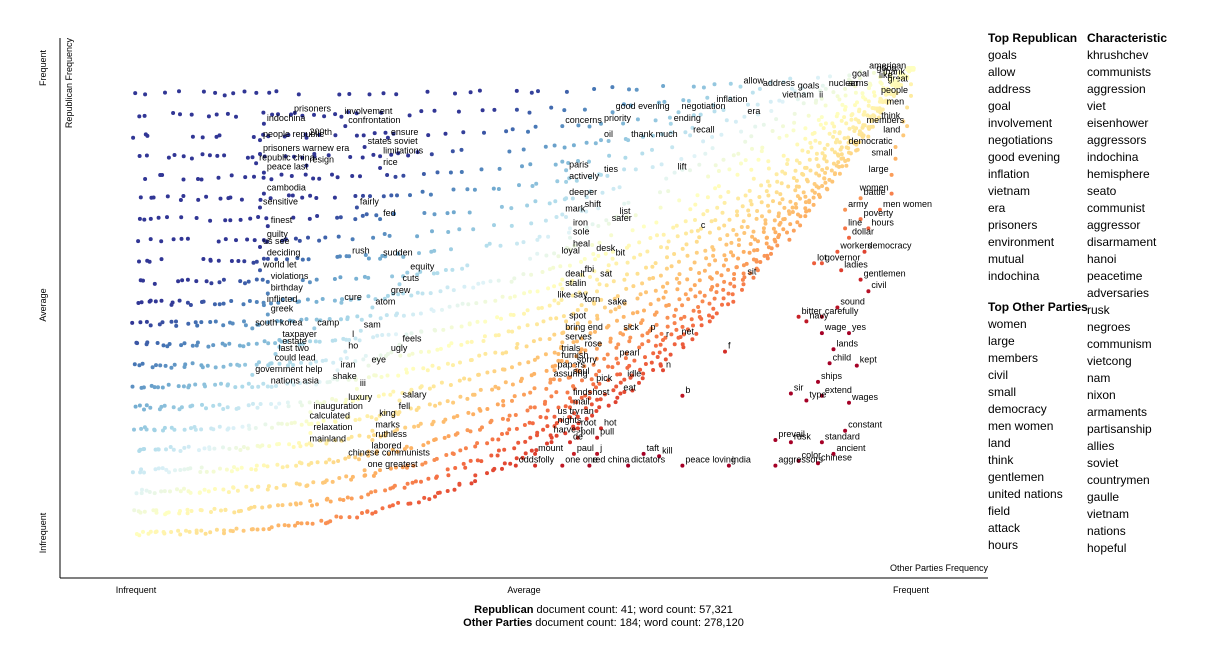  What do you see at coordinates (855, 246) in the screenshot?
I see `term-label: workers` at bounding box center [855, 246].